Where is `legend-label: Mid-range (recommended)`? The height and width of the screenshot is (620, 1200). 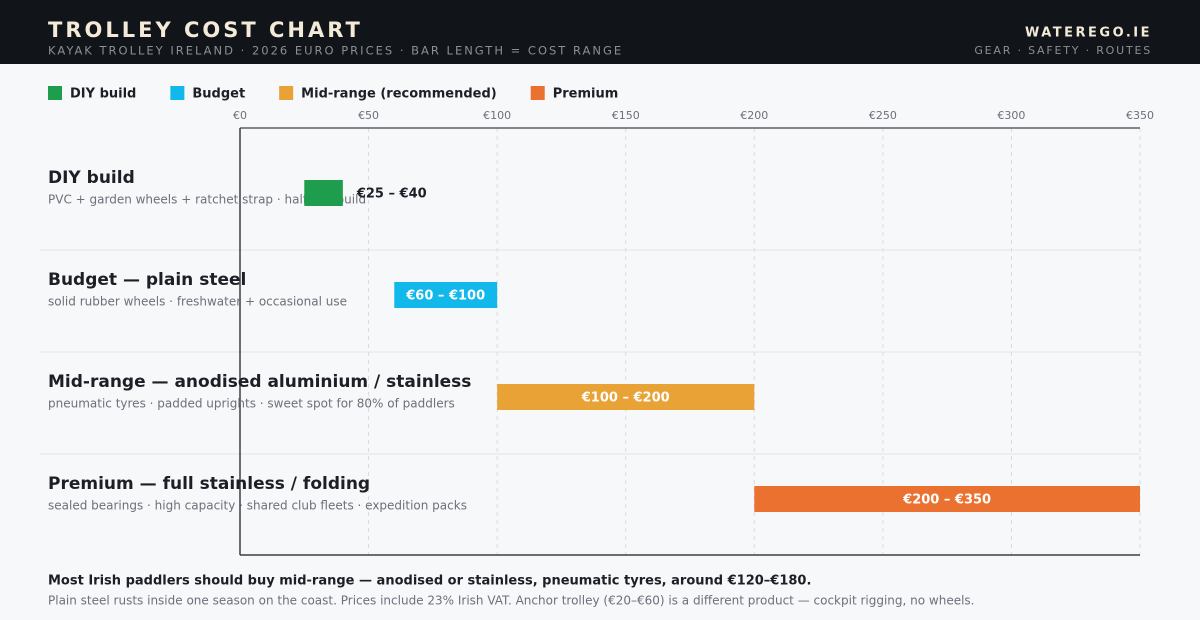
legend-label: Mid-range (recommended) is located at coordinates (399, 94).